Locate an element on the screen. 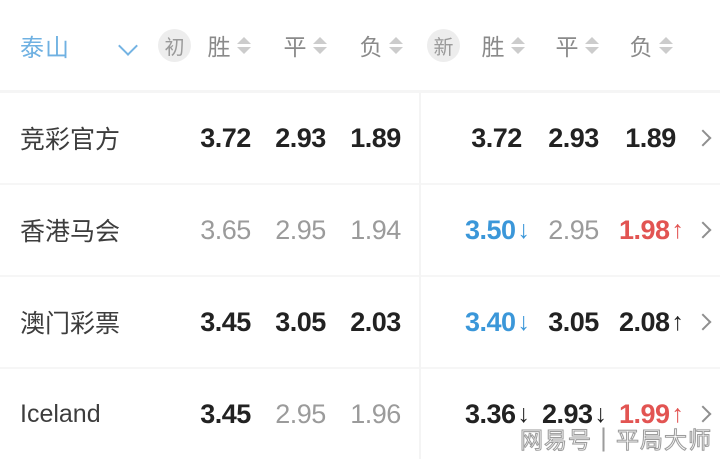 The height and width of the screenshot is (459, 720). new-win-odds: 3.50 is located at coordinates (490, 229).